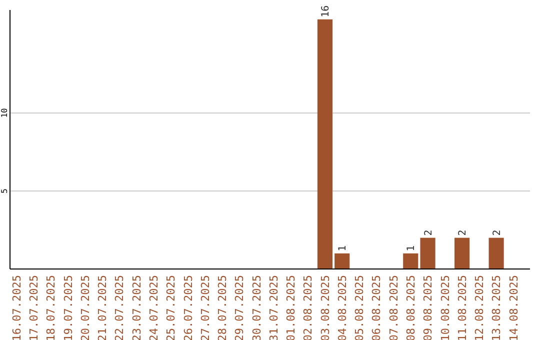 Image resolution: width=540 pixels, height=340 pixels. I want to click on x-tick-label: 18.07.2025, so click(51, 307).